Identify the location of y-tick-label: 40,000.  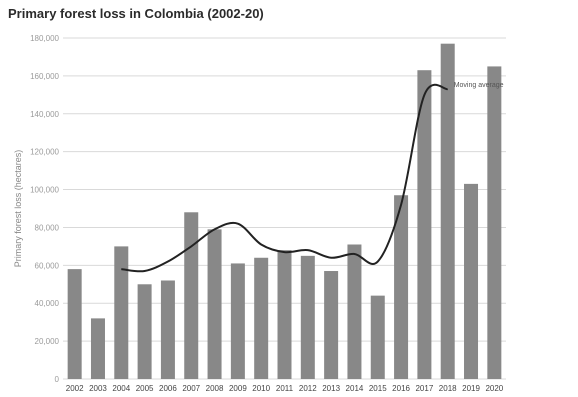
(47, 303).